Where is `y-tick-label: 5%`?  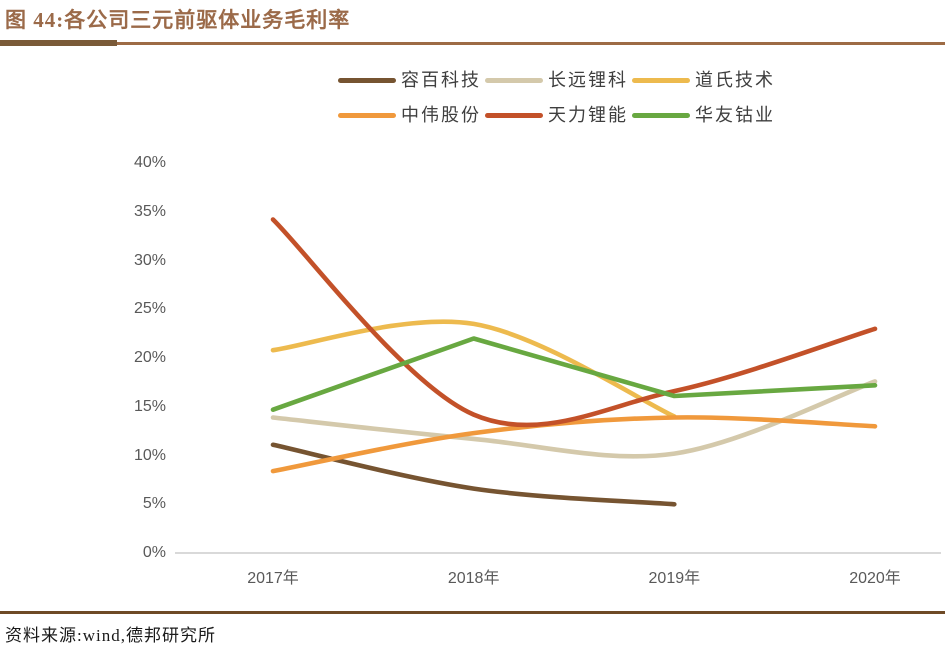
y-tick-label: 5% is located at coordinates (154, 504).